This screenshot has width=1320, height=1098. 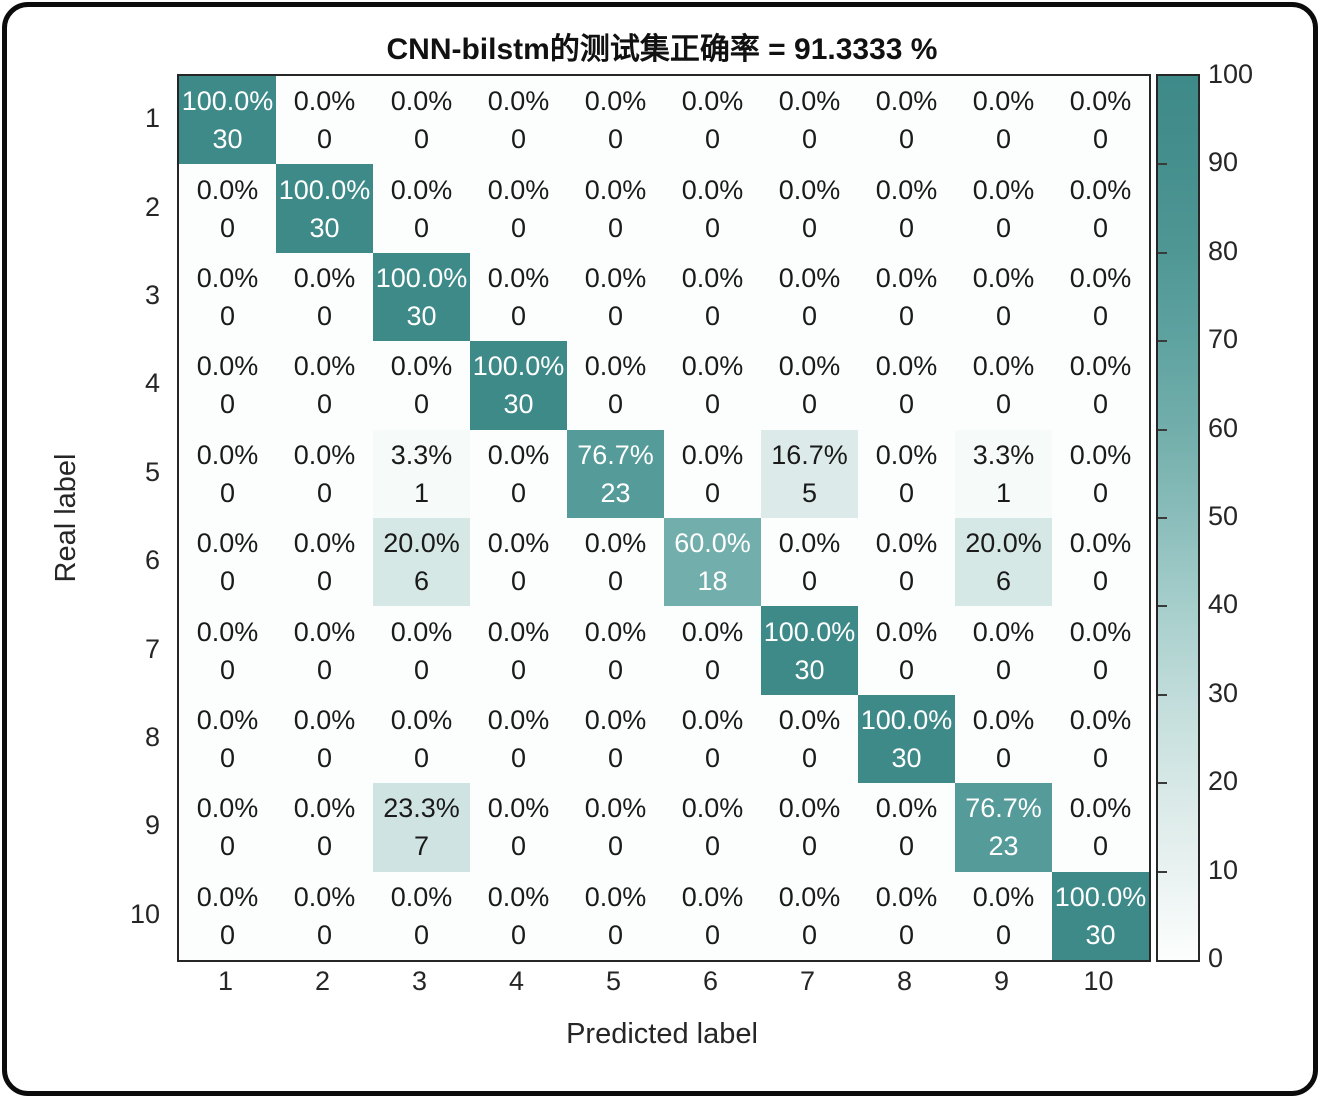 What do you see at coordinates (322, 981) in the screenshot?
I see `x-tick-label-2: 2` at bounding box center [322, 981].